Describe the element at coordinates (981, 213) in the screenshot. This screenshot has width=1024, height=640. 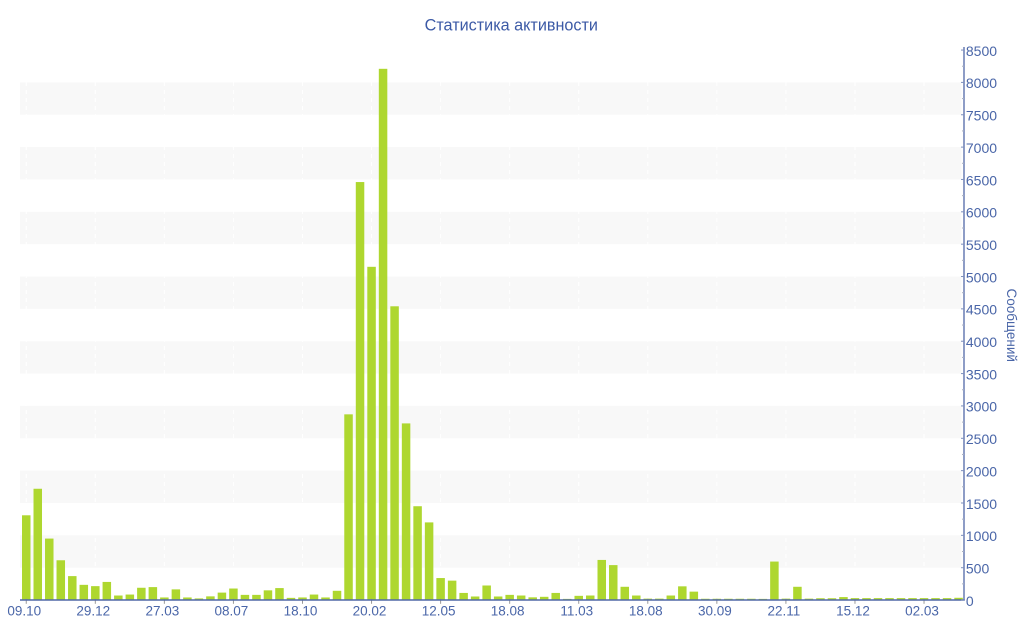
I see `svg-text: 6000` at that location.